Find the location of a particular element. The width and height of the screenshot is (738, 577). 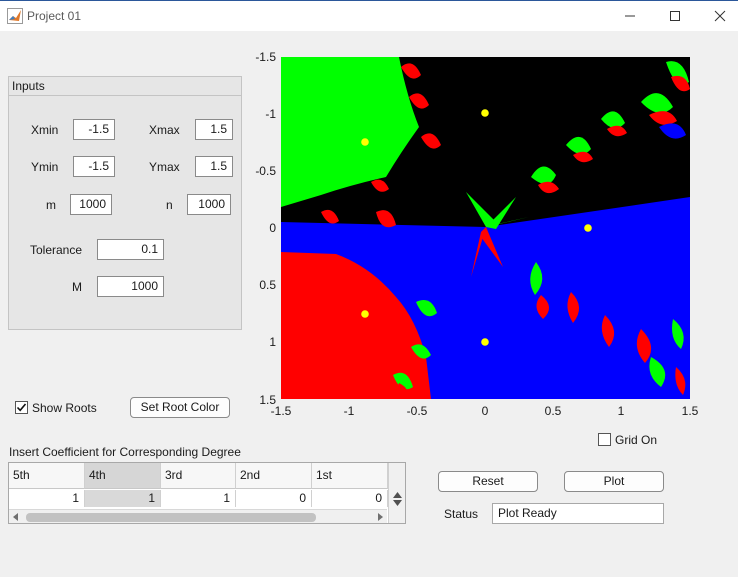

column-header-4th: 4th is located at coordinates (123, 476).